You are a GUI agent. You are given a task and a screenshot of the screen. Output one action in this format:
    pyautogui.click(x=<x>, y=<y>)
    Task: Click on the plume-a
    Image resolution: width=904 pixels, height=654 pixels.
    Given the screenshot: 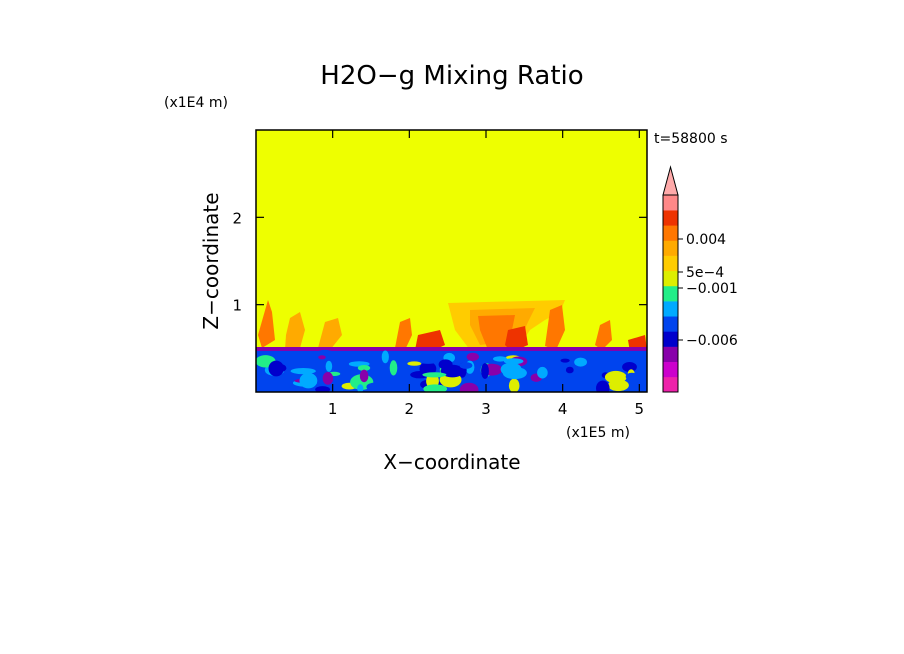 What is the action you would take?
    pyautogui.click(x=295, y=331)
    